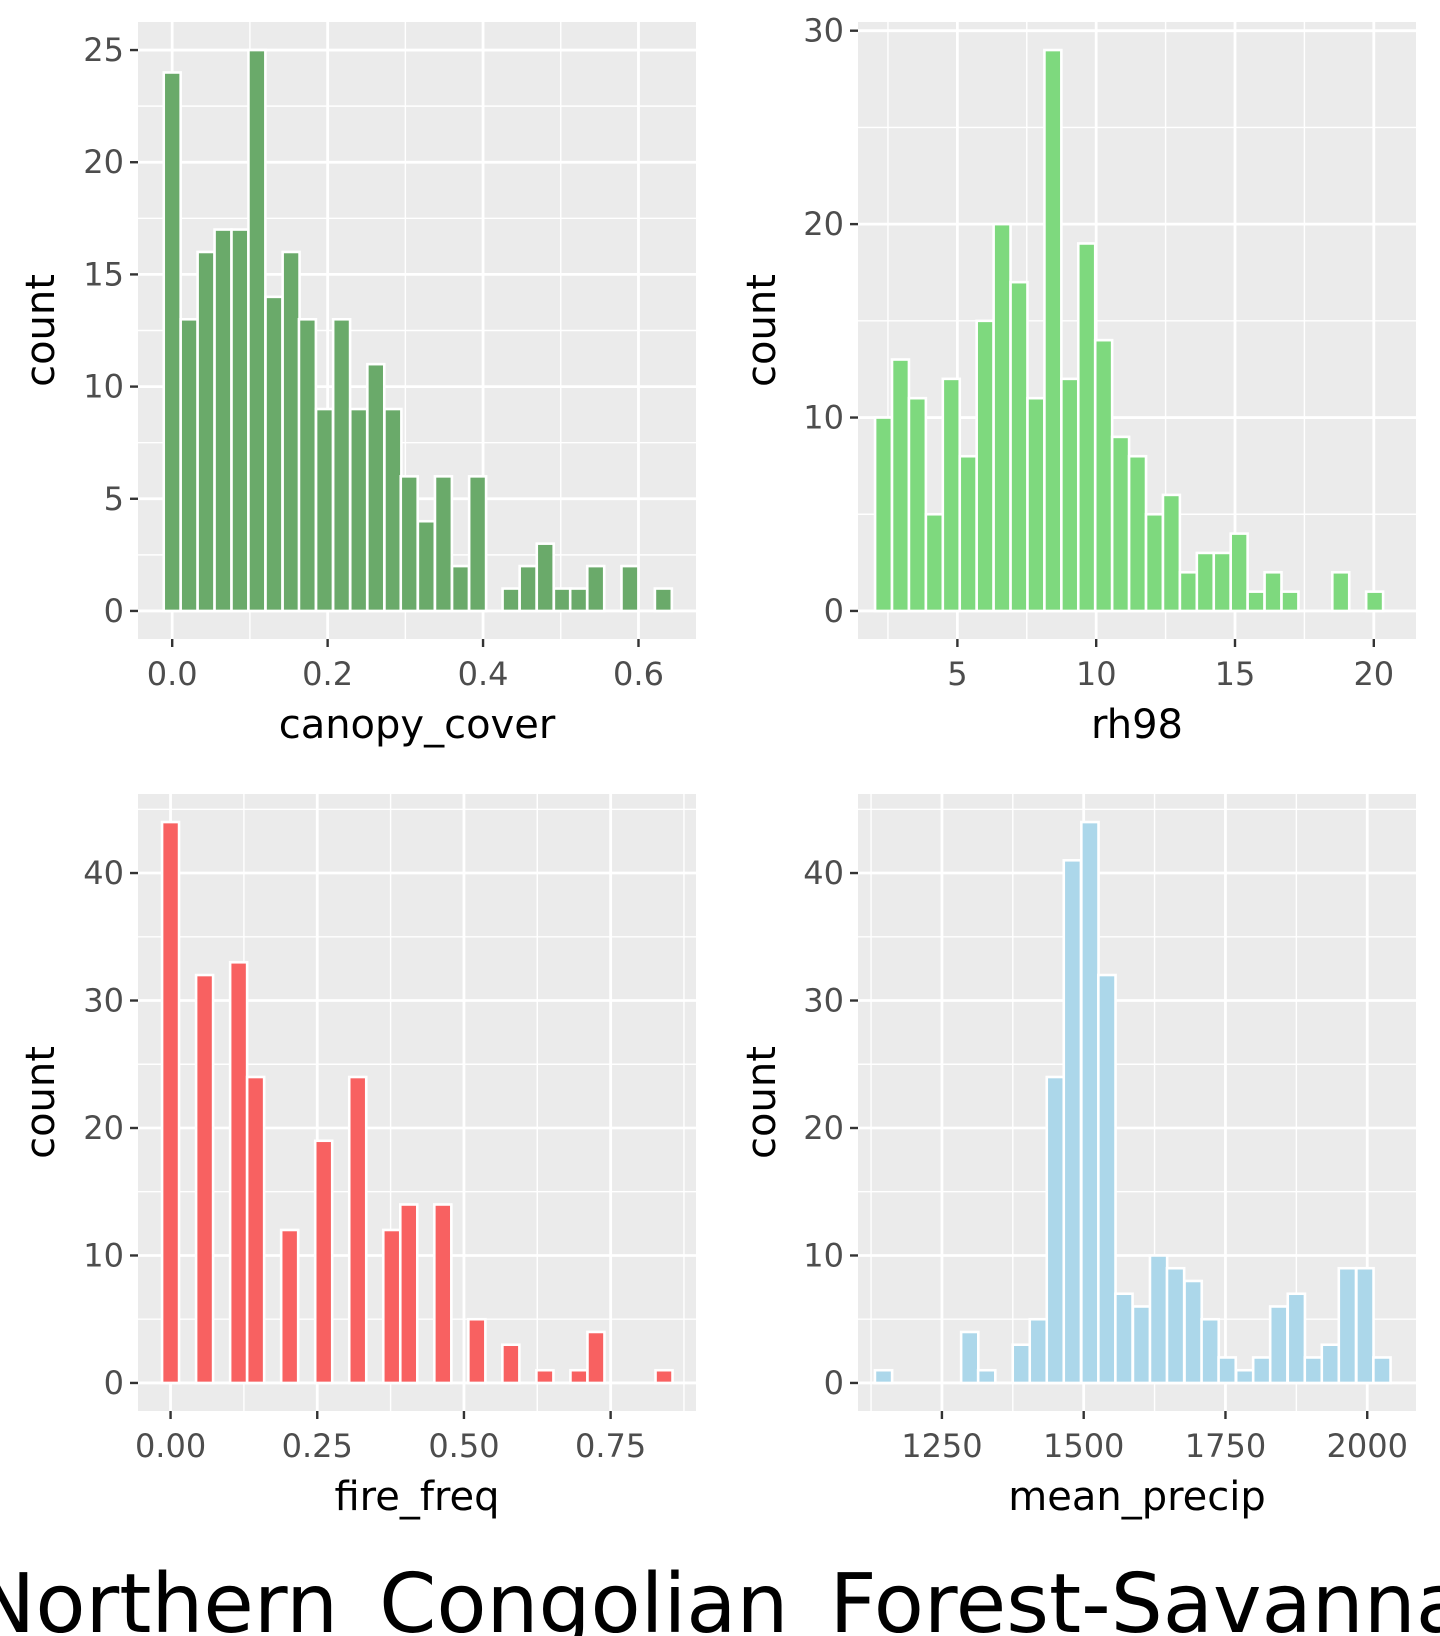  I want to click on x-axis-title: canopy_cover, so click(417, 725).